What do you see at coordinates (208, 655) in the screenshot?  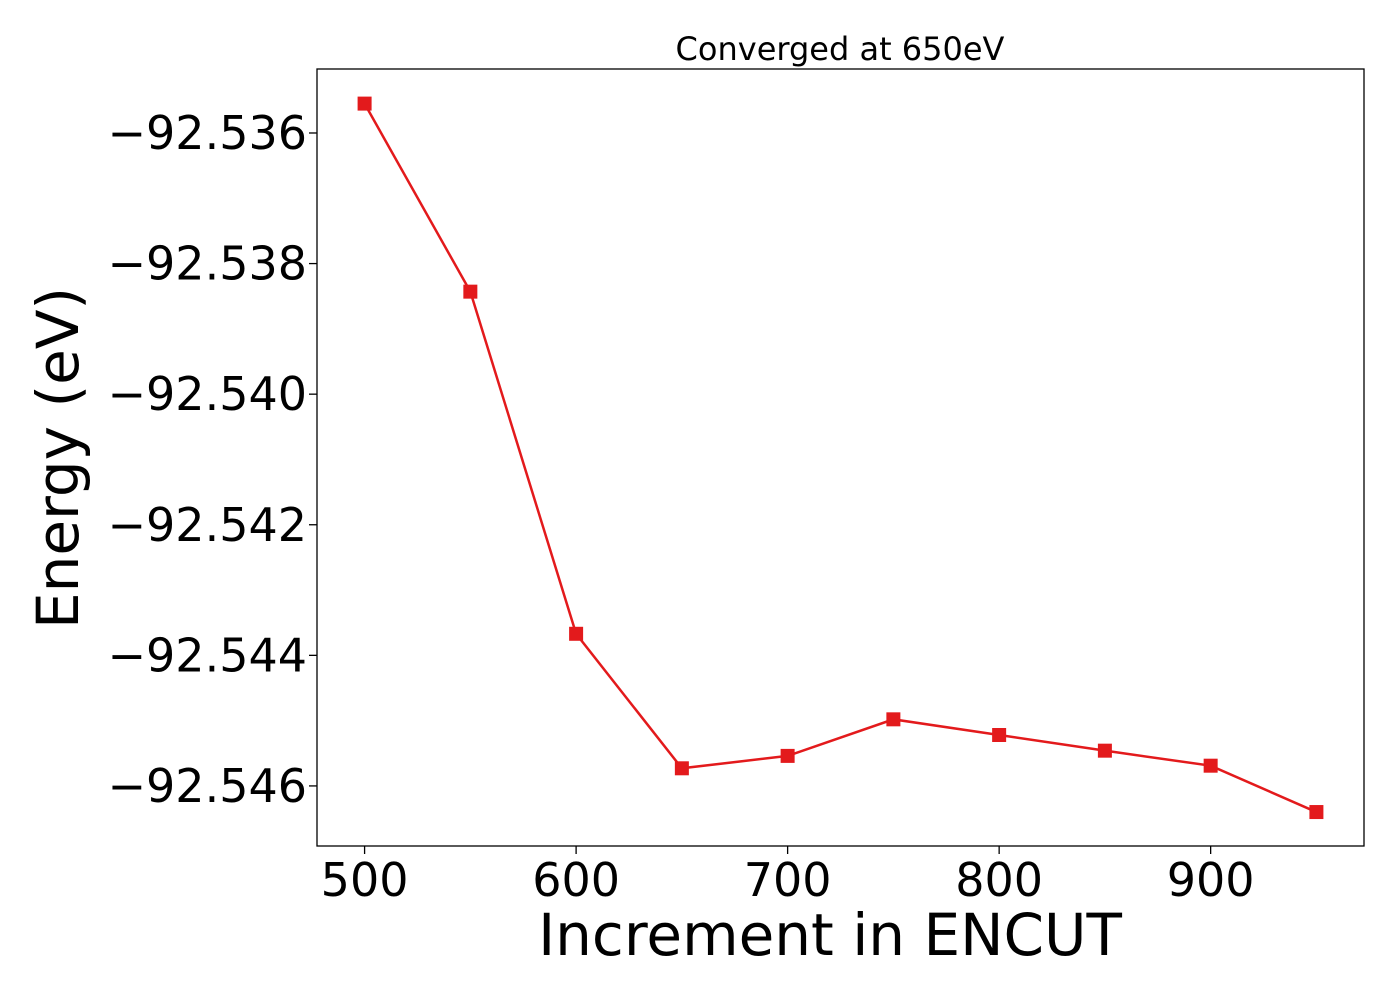 I see `y-tick-label: −92.544` at bounding box center [208, 655].